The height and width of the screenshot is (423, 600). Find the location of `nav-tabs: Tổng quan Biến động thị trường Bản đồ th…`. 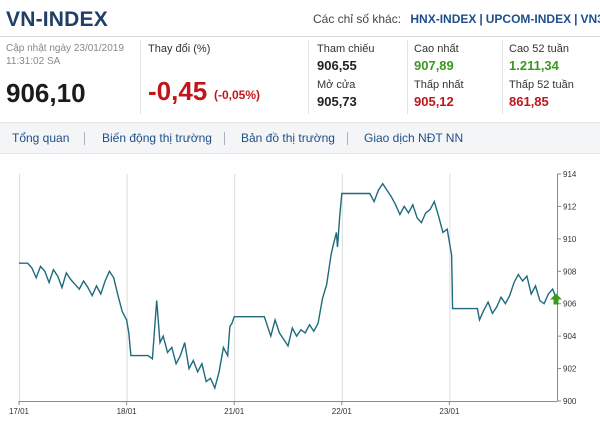

nav-tabs: Tổng quan Biến động thị trường Bản đồ th… is located at coordinates (300, 138).